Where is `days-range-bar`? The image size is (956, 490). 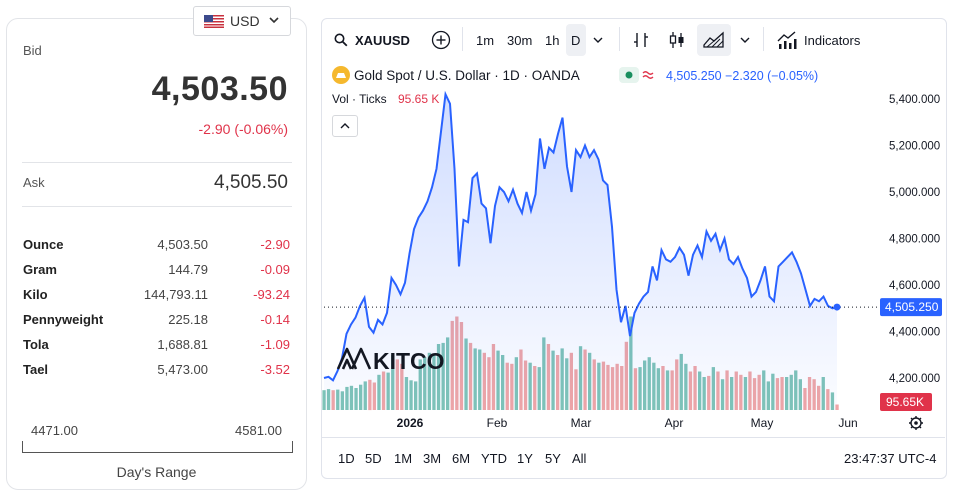
days-range-bar is located at coordinates (157, 447).